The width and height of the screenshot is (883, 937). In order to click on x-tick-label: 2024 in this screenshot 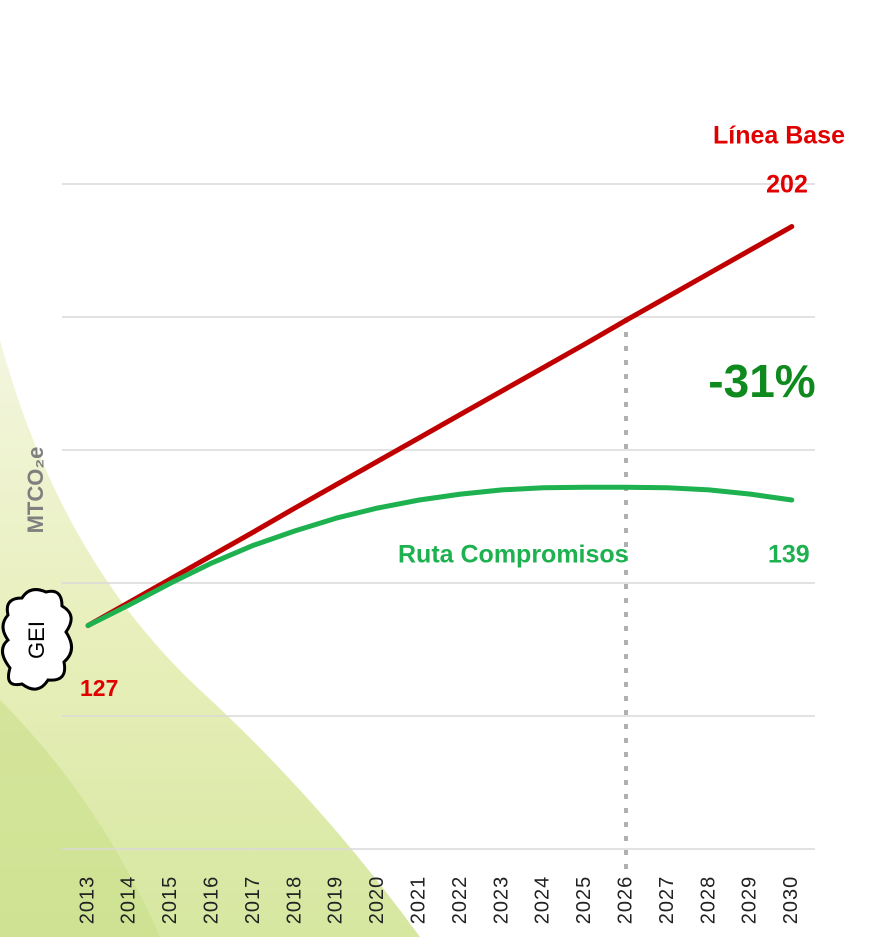, I will do `click(543, 900)`.